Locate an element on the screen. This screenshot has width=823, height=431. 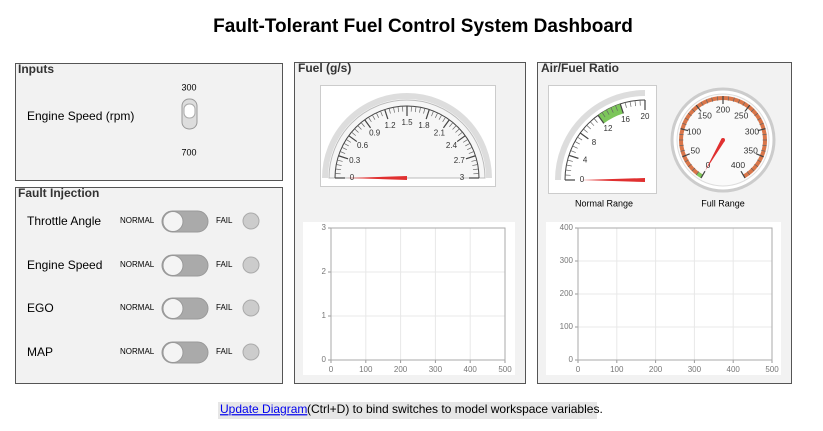
gauge-label: Normal Range is located at coordinates (604, 203).